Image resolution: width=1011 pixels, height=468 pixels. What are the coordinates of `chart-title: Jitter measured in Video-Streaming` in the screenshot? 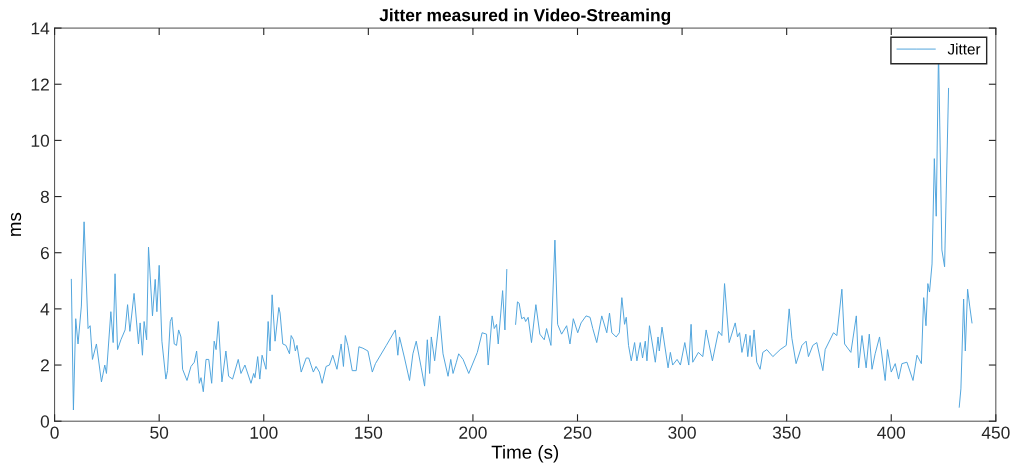 It's located at (525, 16).